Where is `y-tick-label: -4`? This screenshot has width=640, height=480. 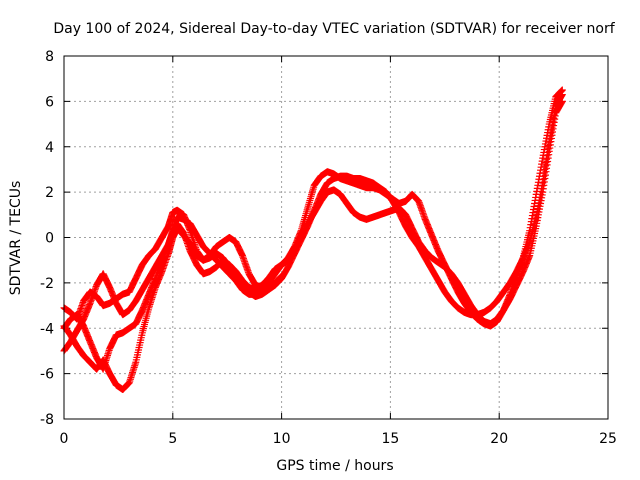 y-tick-label: -4 is located at coordinates (47, 329).